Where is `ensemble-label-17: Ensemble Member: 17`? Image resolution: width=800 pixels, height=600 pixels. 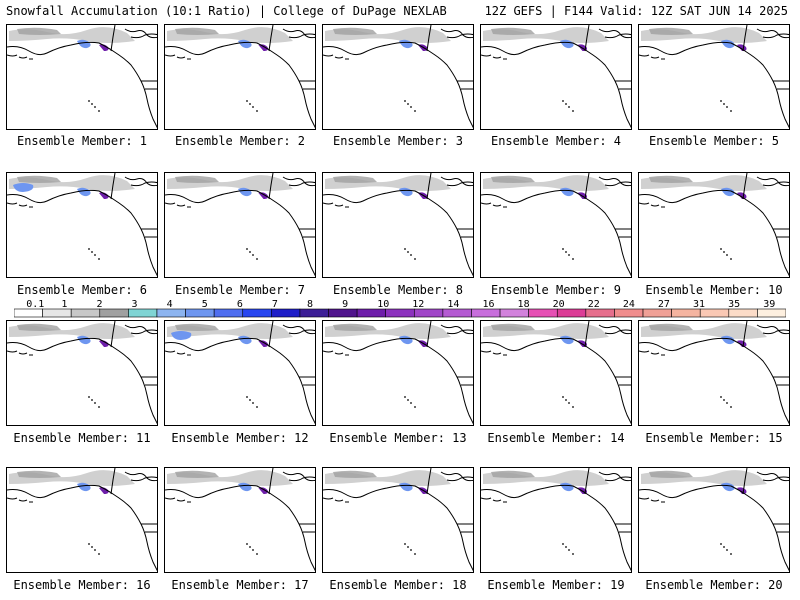
ensemble-label-17: Ensemble Member: 17 is located at coordinates (240, 585).